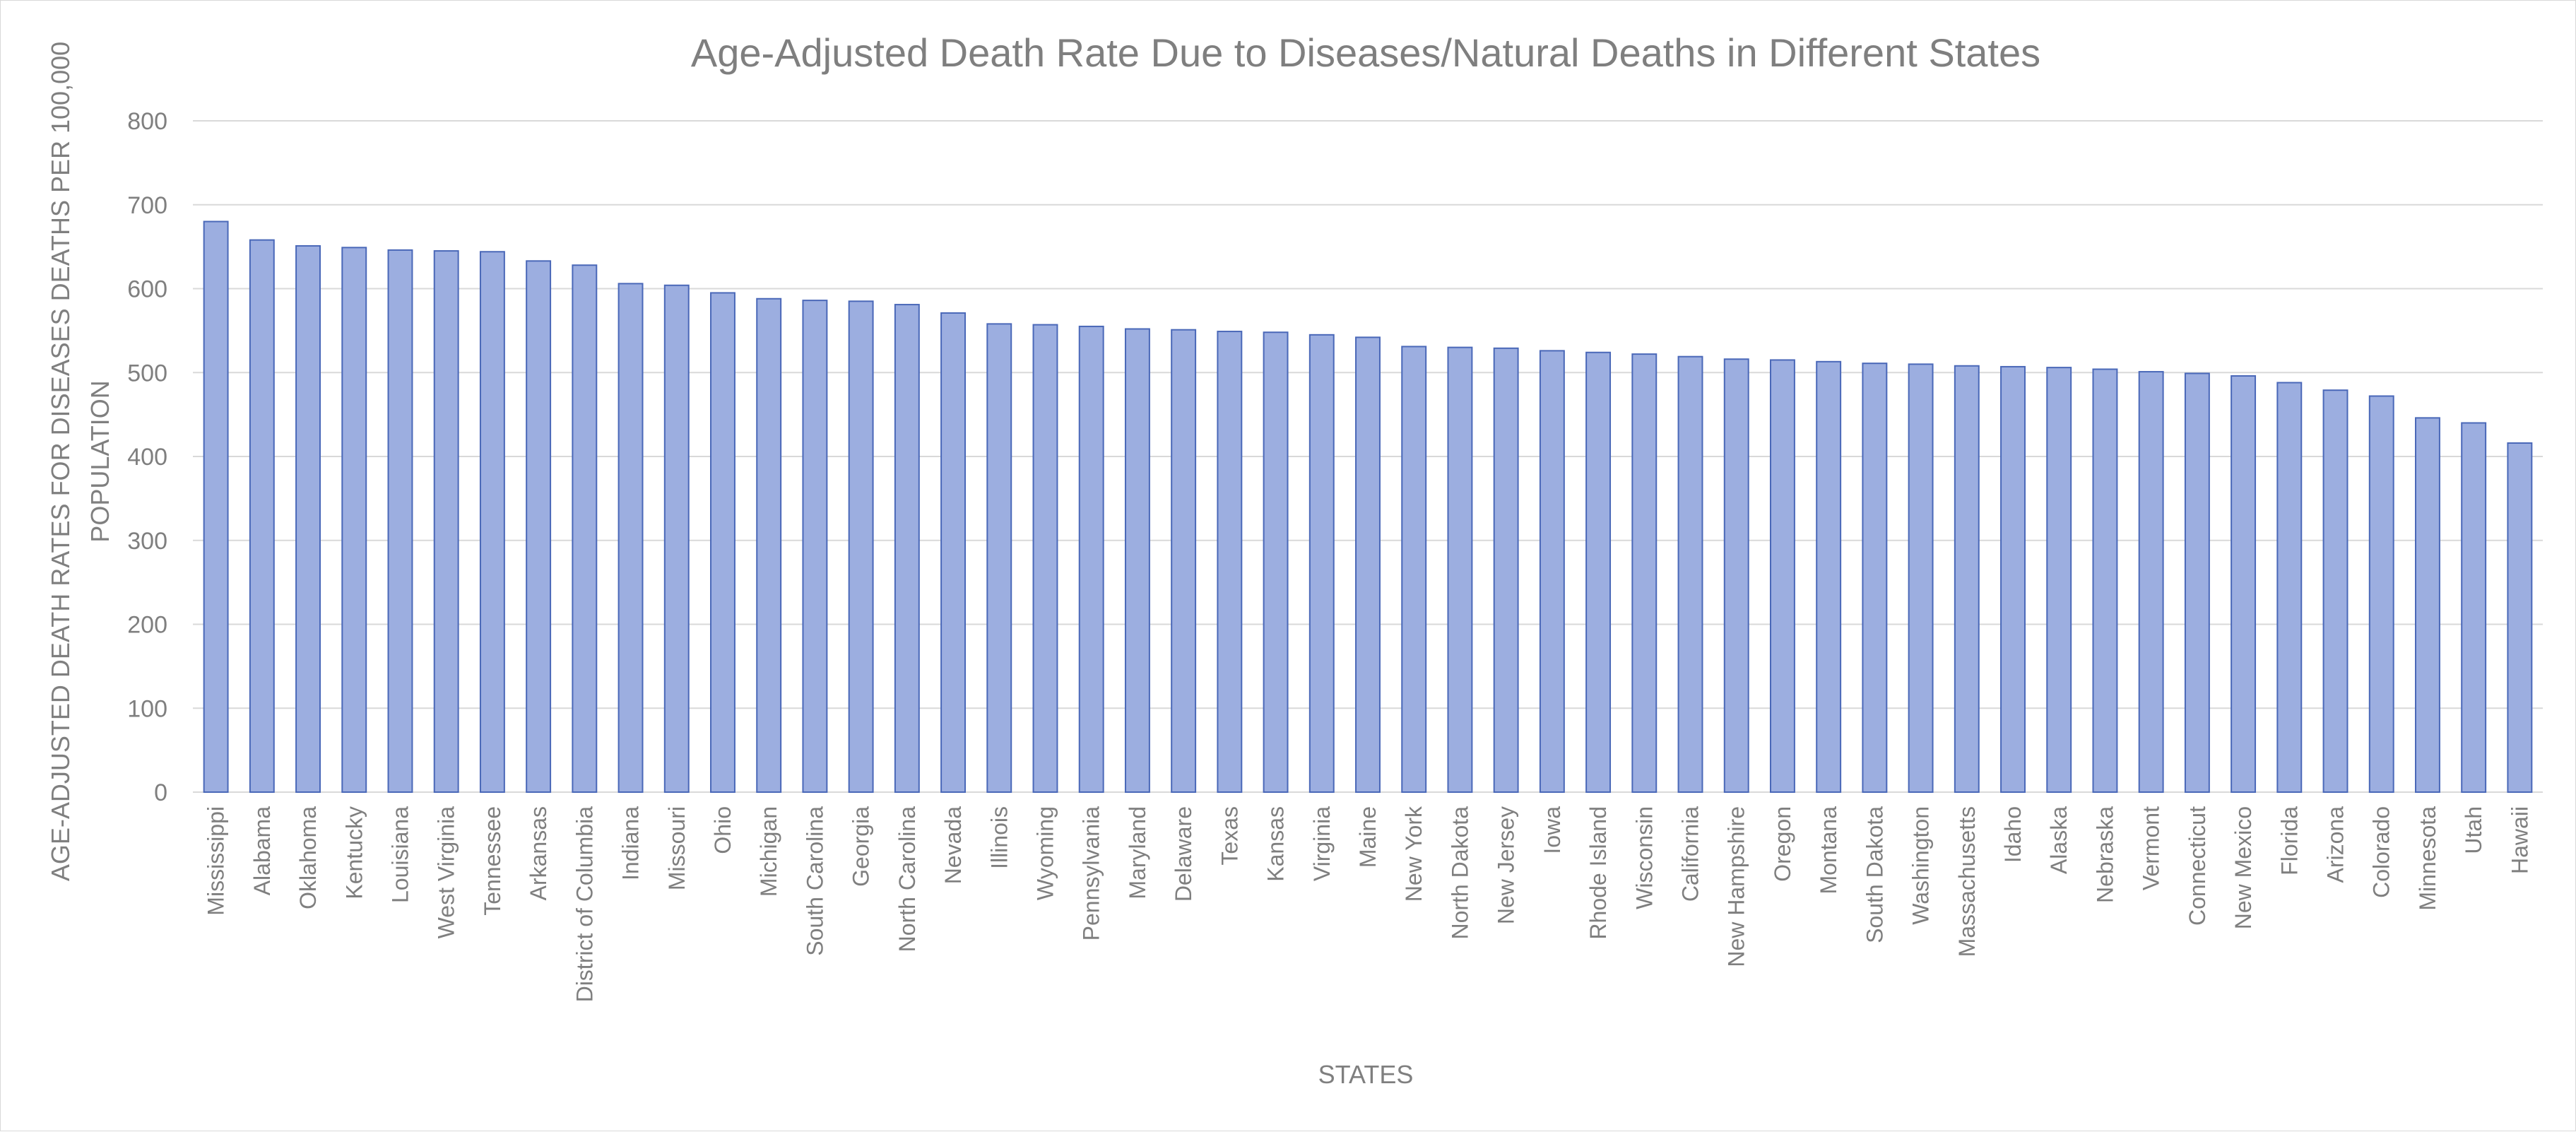 The image size is (2576, 1132). What do you see at coordinates (216, 506) in the screenshot?
I see `bar-mississippi` at bounding box center [216, 506].